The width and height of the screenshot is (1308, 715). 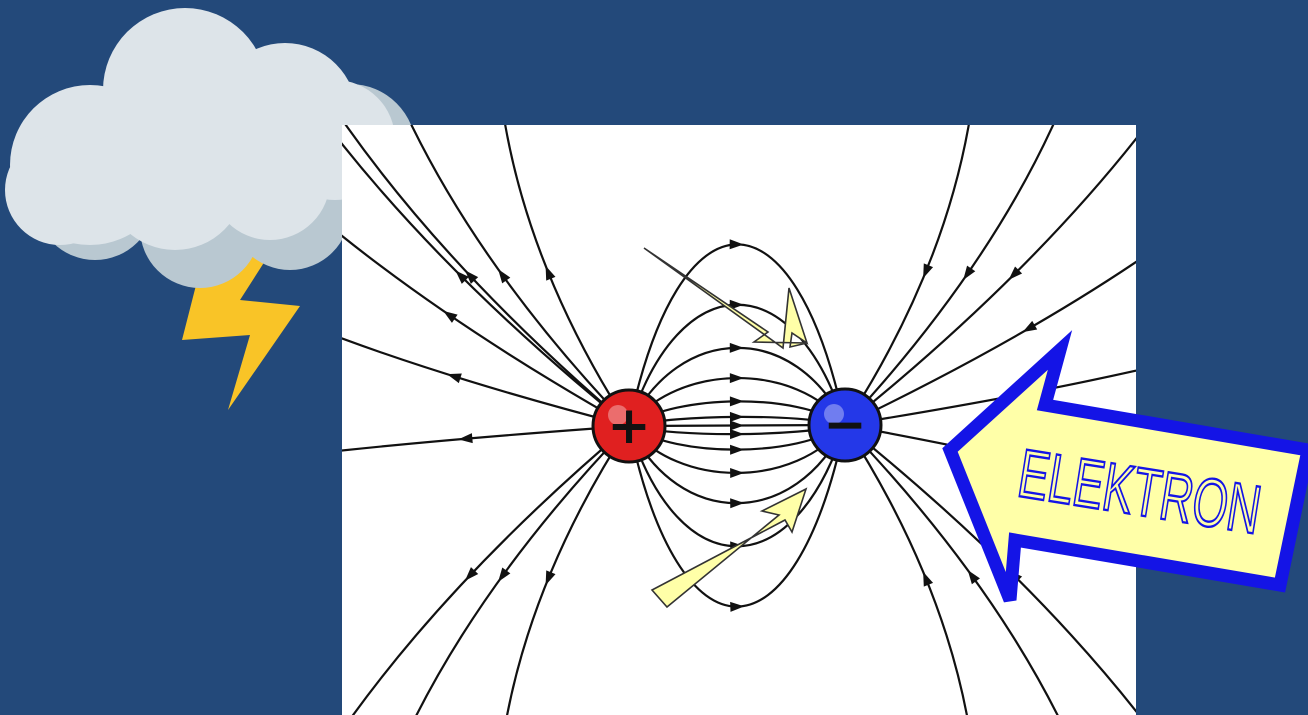 I want to click on lightning-bolt-icon, so click(x=241, y=330).